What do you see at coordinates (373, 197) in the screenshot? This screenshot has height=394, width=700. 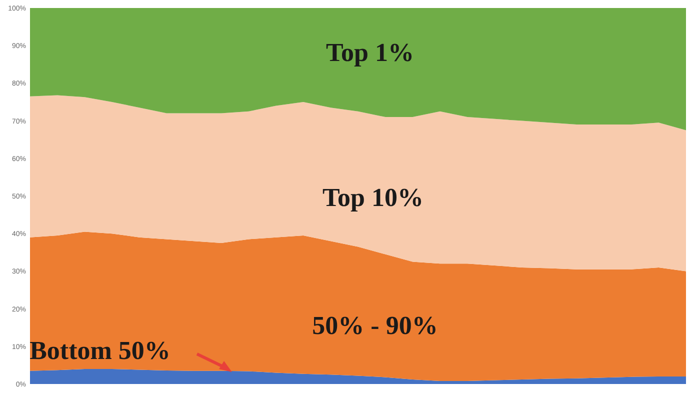 I see `series-label: Top 10%` at bounding box center [373, 197].